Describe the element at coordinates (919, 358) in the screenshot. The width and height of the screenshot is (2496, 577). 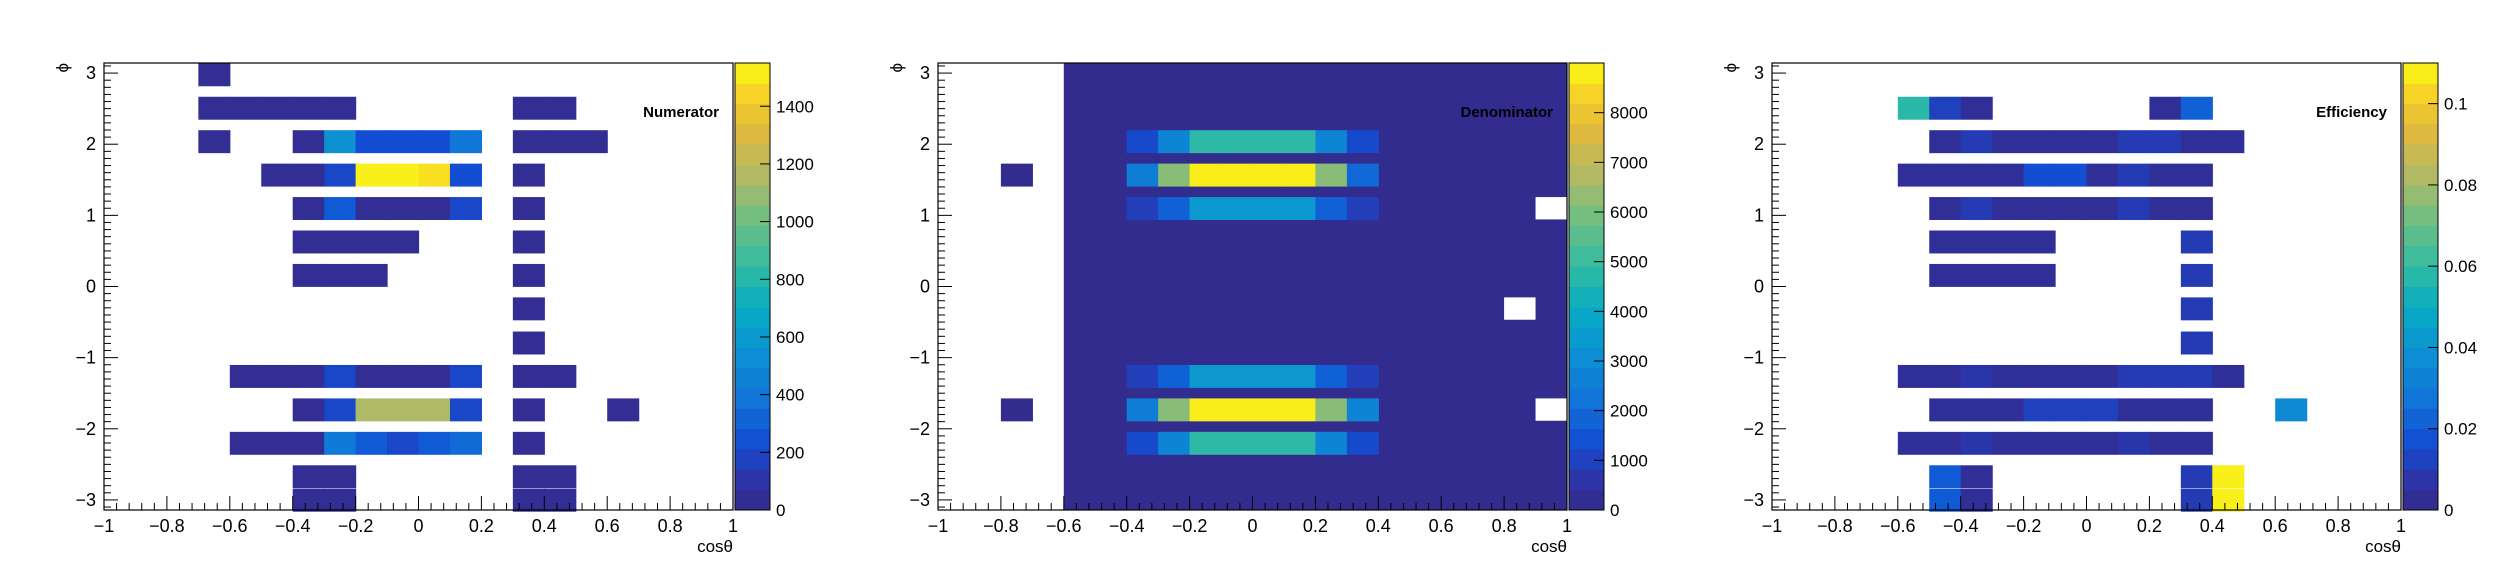
I see `y-tick-label: −1` at that location.